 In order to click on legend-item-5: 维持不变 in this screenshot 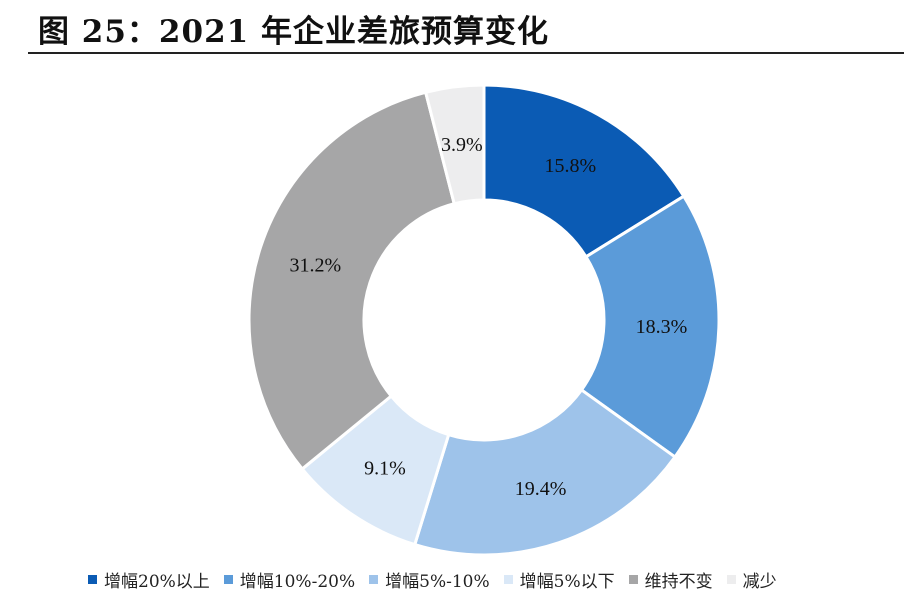, I will do `click(670, 579)`.